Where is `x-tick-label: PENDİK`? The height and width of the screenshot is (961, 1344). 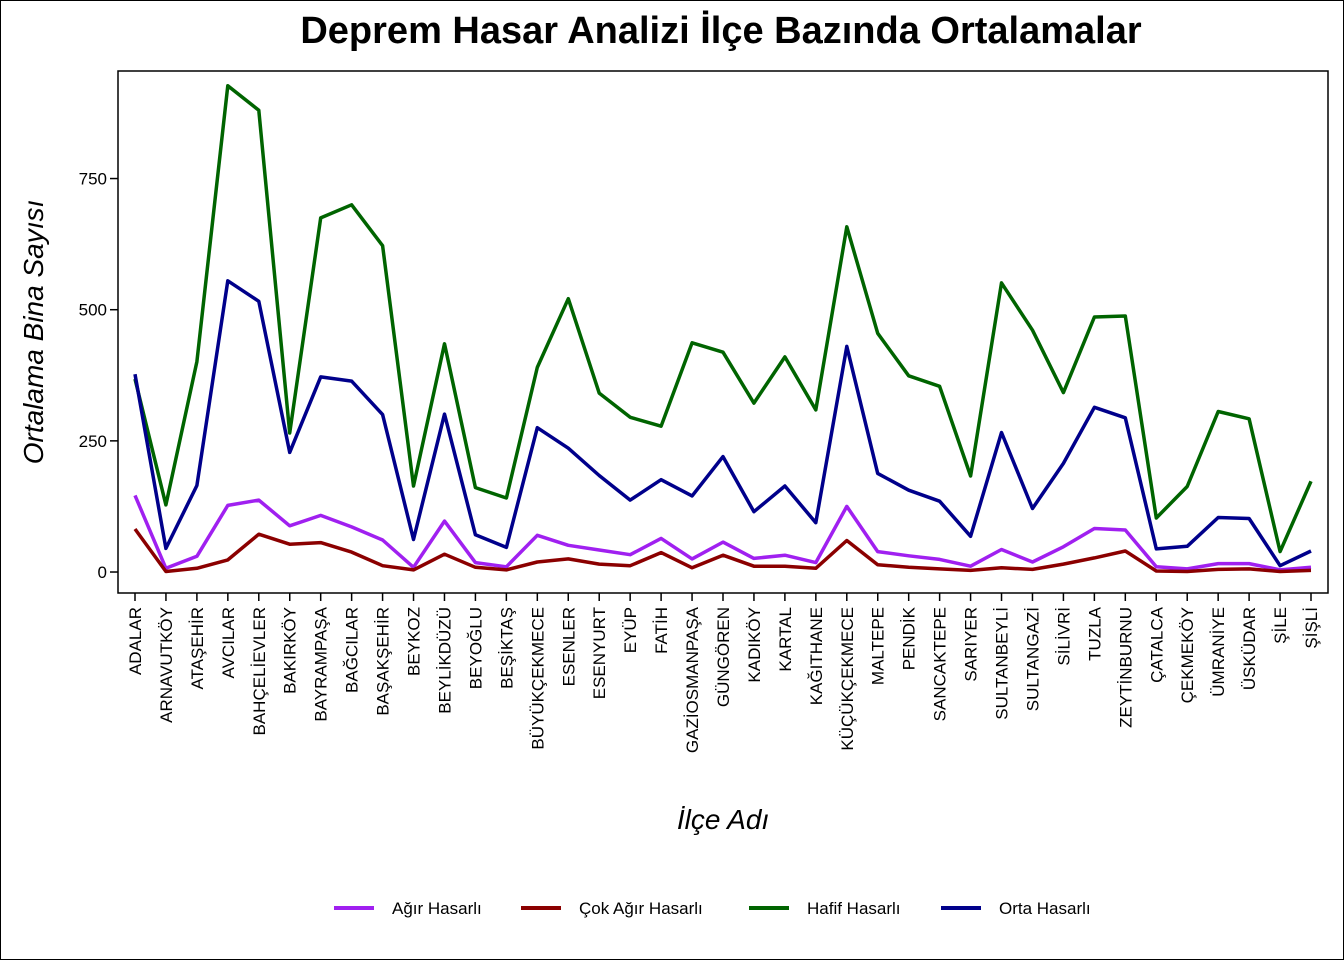 x-tick-label: PENDİK is located at coordinates (909, 638).